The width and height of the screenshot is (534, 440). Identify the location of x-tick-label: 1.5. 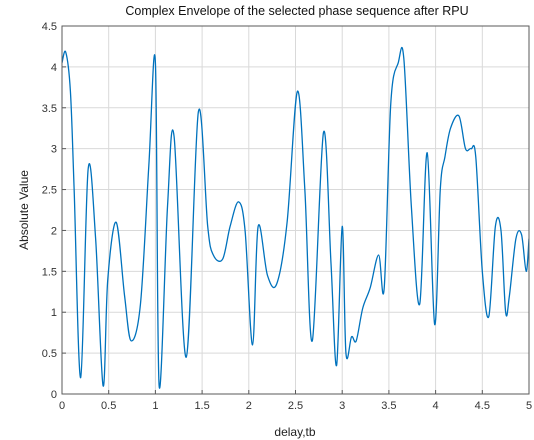
(201, 406).